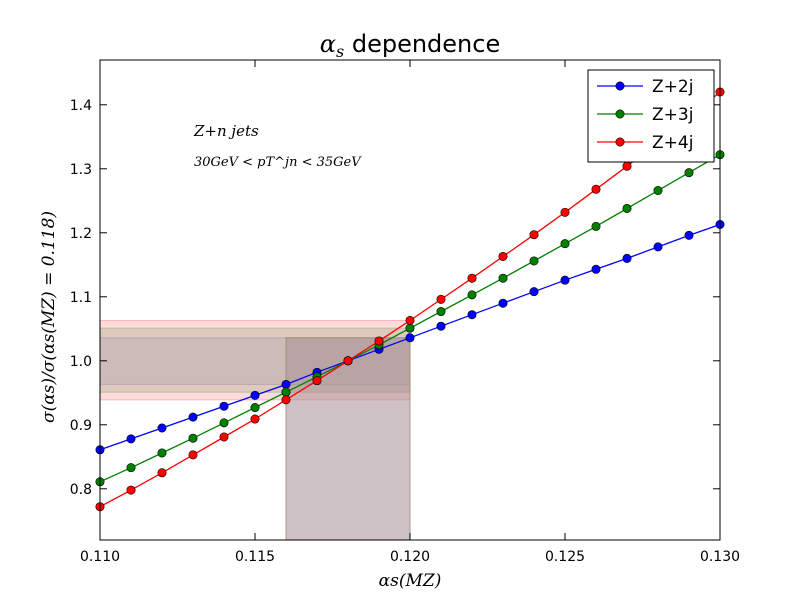 The height and width of the screenshot is (600, 800). What do you see at coordinates (672, 87) in the screenshot?
I see `legend-label-z2j: Z+2j` at bounding box center [672, 87].